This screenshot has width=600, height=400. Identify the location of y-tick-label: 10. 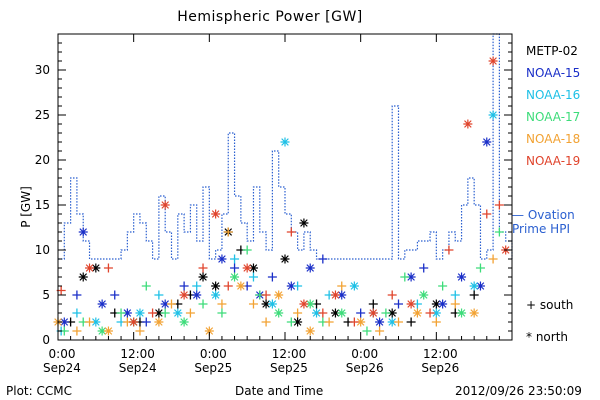
(42, 250).